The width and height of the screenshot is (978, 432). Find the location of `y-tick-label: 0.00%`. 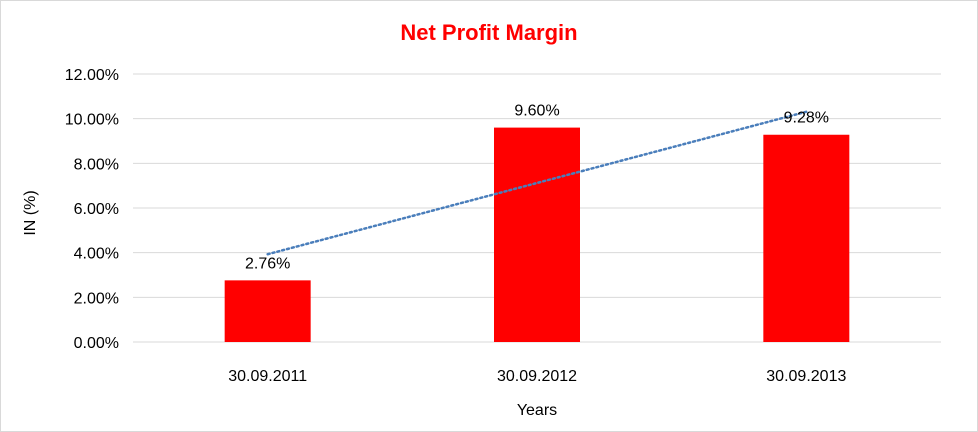

y-tick-label: 0.00% is located at coordinates (96, 343).